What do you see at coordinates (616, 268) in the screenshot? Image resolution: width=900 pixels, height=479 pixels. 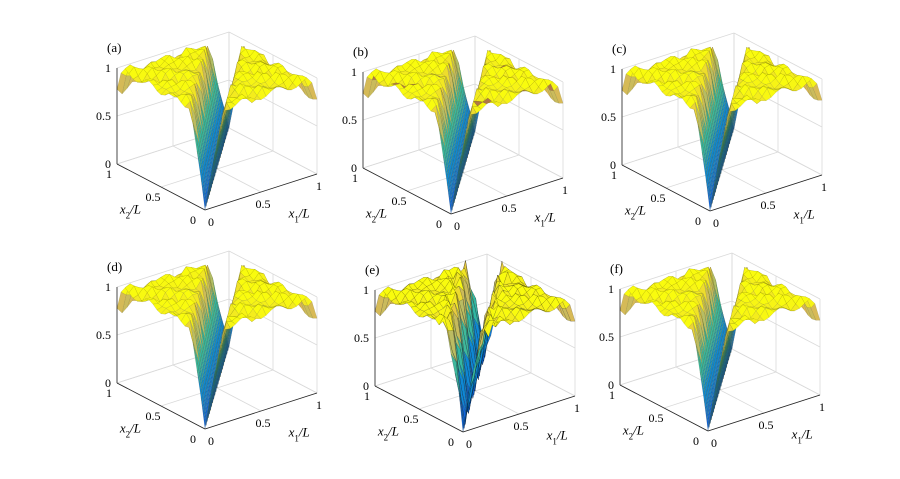 I see `panel-label: (f)` at bounding box center [616, 268].